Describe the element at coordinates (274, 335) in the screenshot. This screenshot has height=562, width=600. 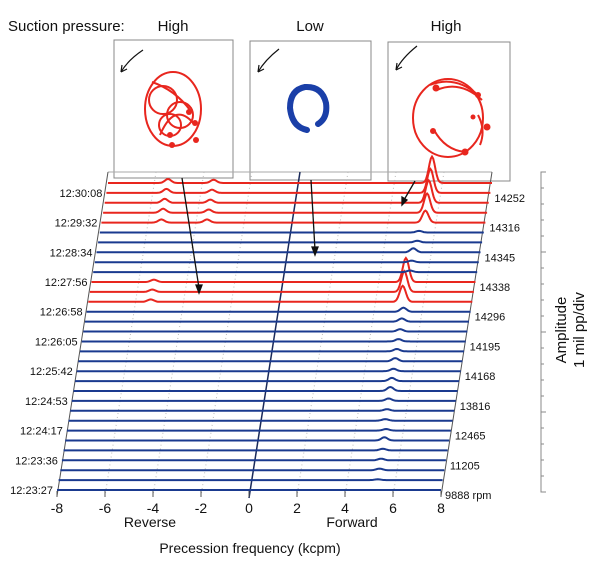
I see `zero-frequency-line` at that location.